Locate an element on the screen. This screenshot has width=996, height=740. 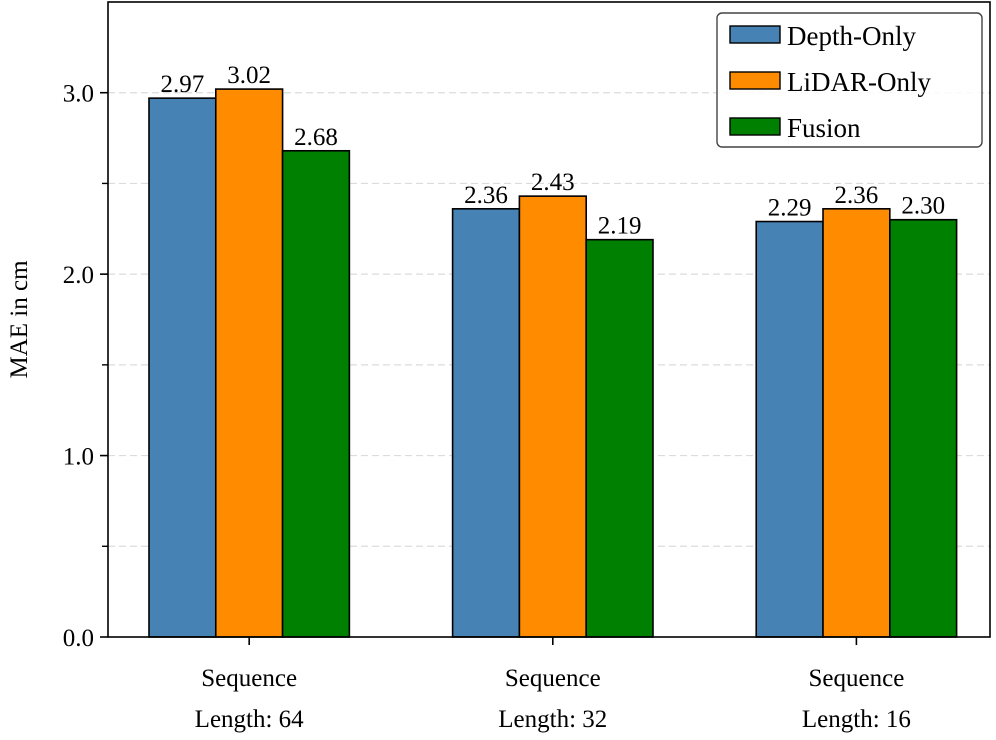
x-tick-label: Length: 16 is located at coordinates (856, 719).